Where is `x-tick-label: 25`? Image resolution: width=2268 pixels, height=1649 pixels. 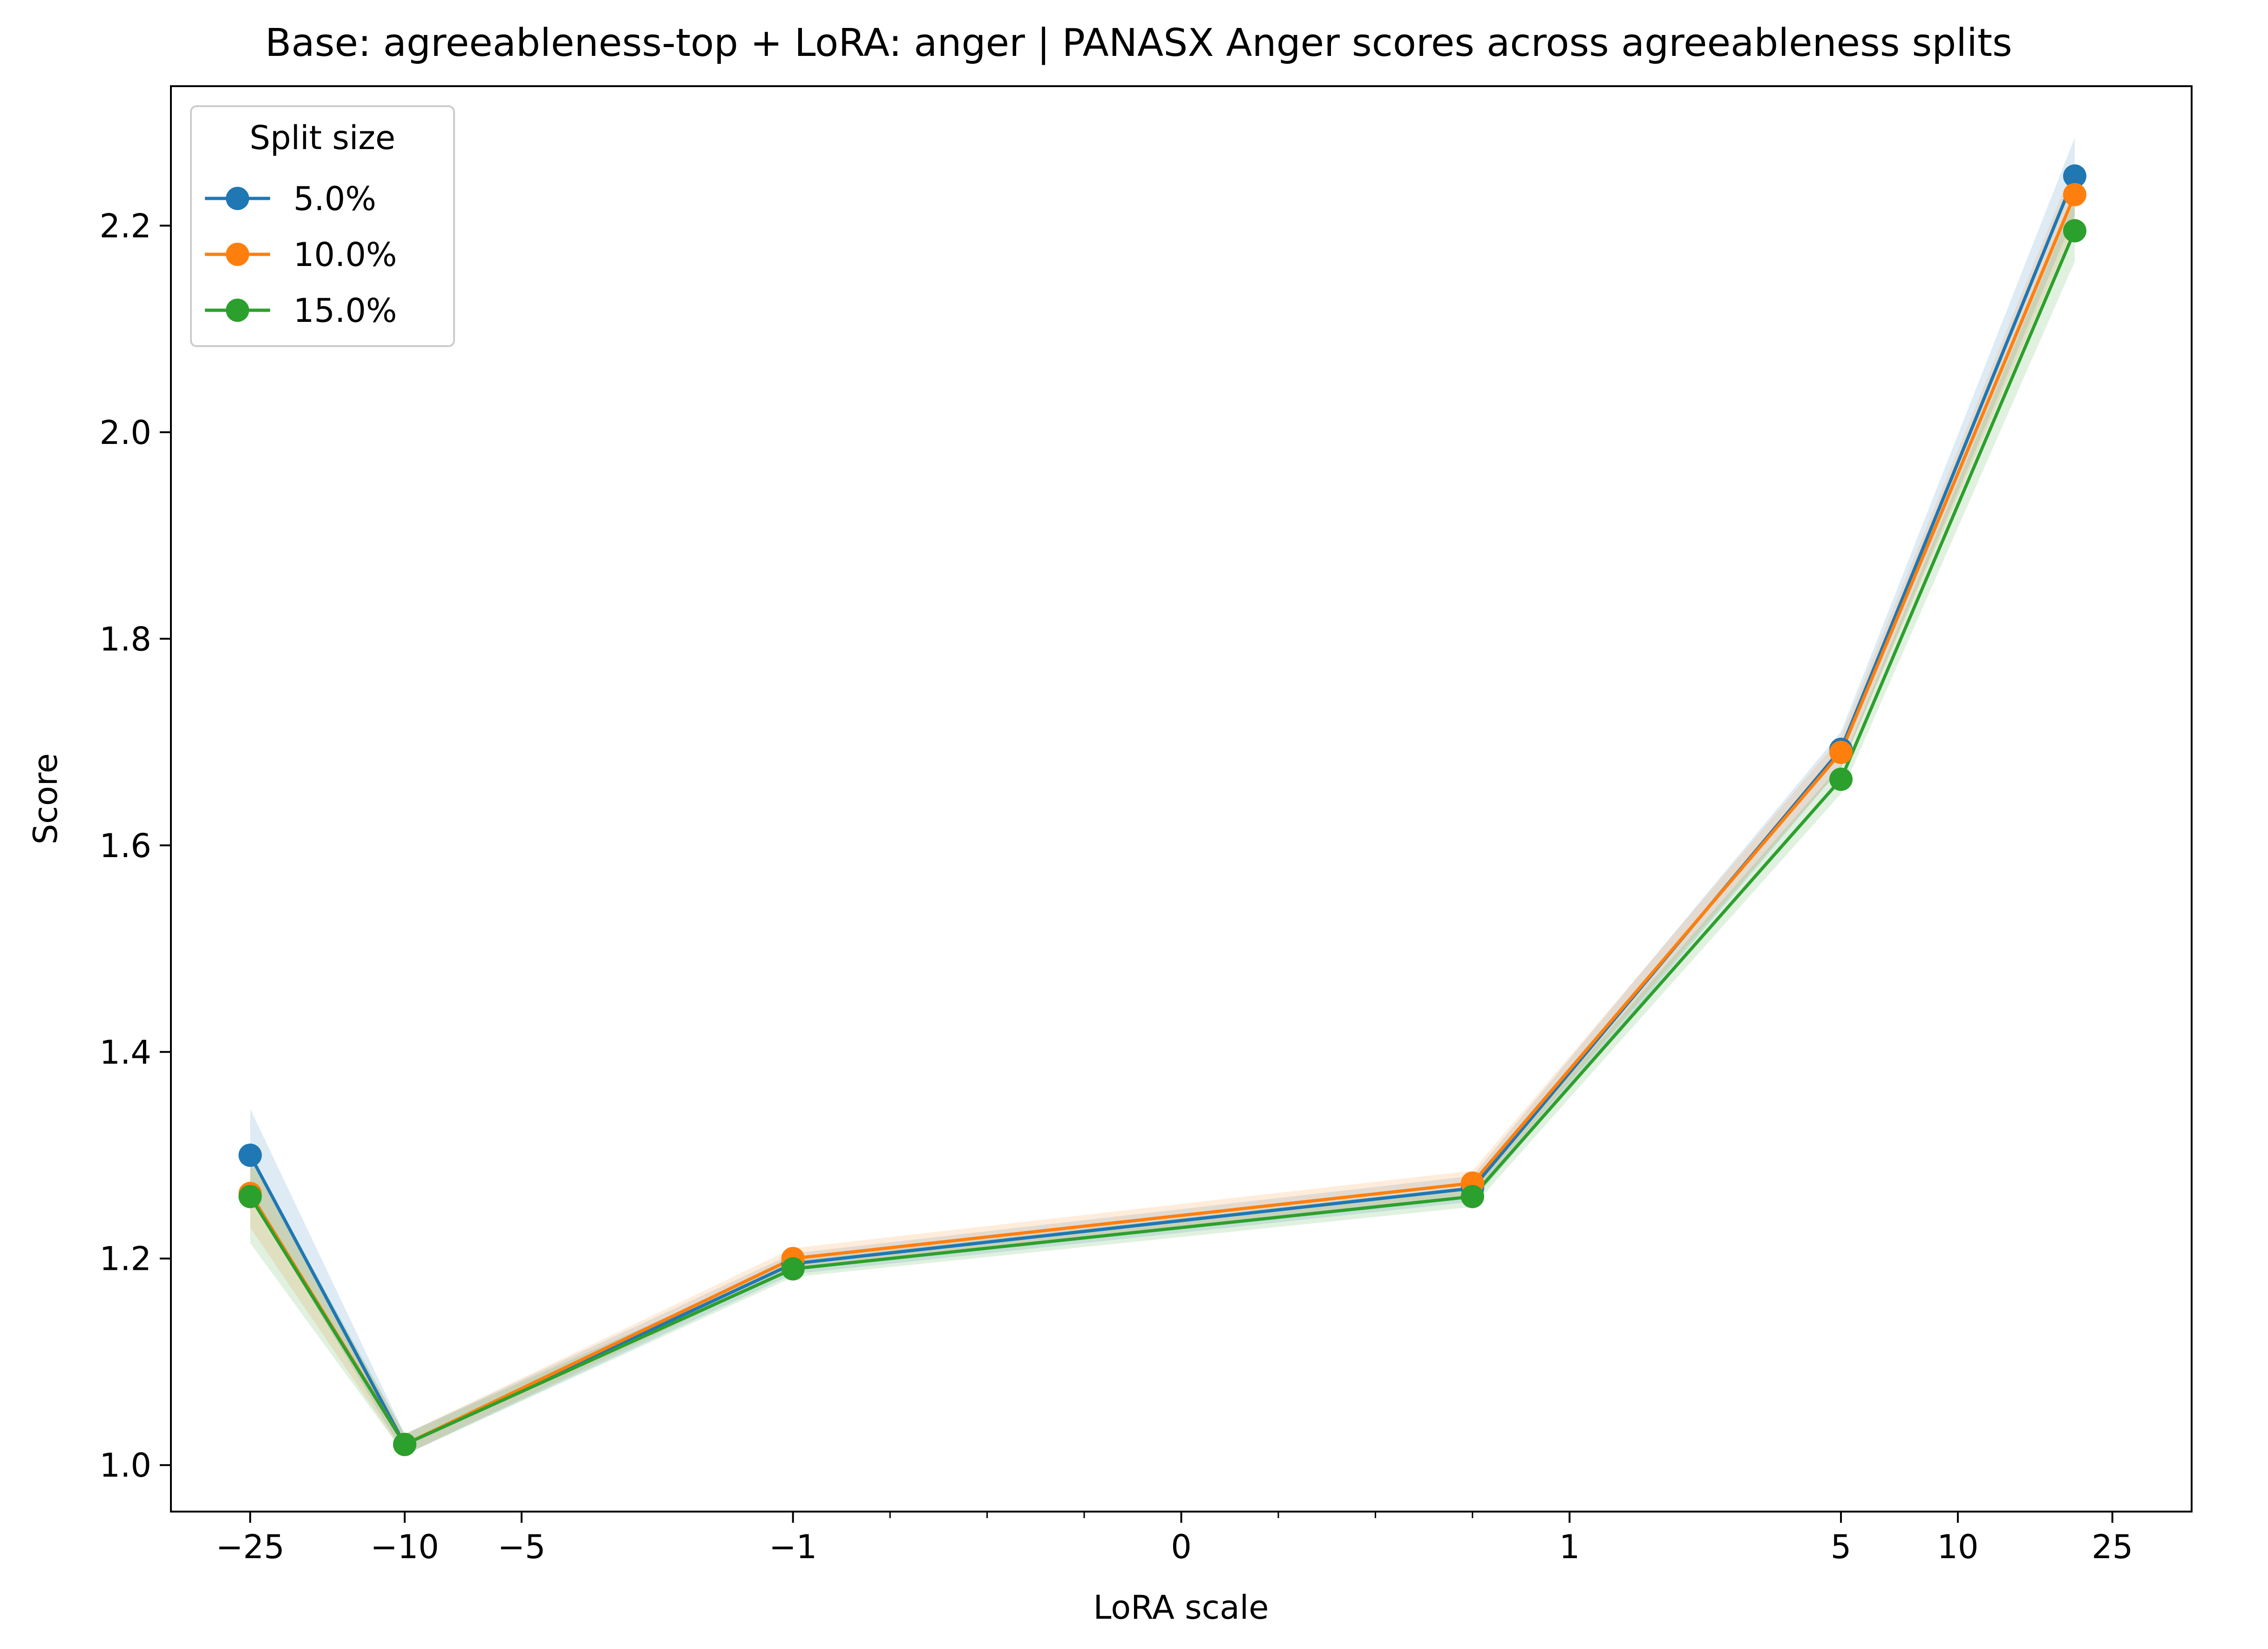 x-tick-label: 25 is located at coordinates (2112, 1547).